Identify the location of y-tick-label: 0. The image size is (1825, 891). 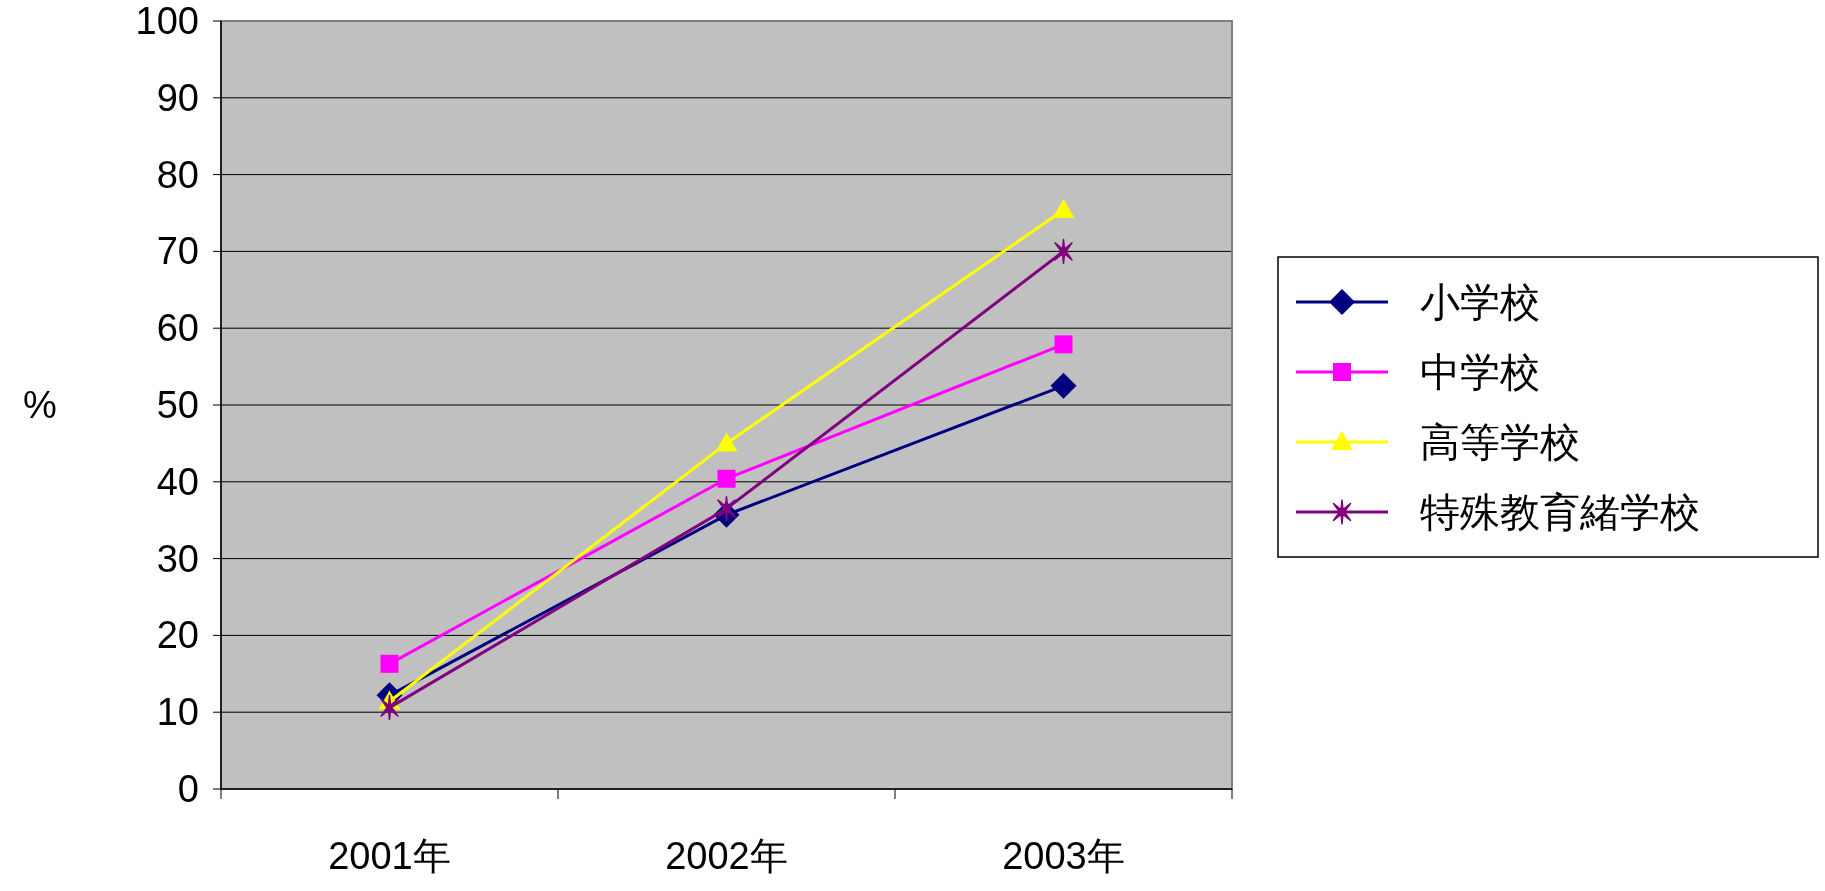
(188, 789).